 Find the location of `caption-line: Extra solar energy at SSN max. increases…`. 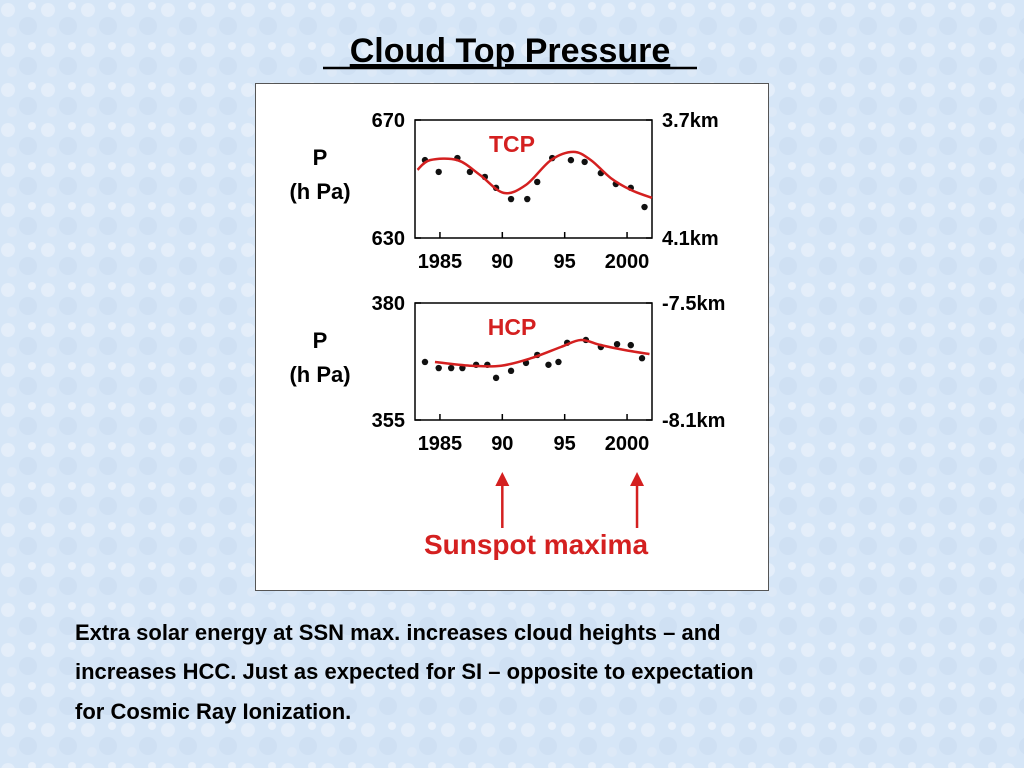

caption-line: Extra solar energy at SSN max. increases… is located at coordinates (398, 632).